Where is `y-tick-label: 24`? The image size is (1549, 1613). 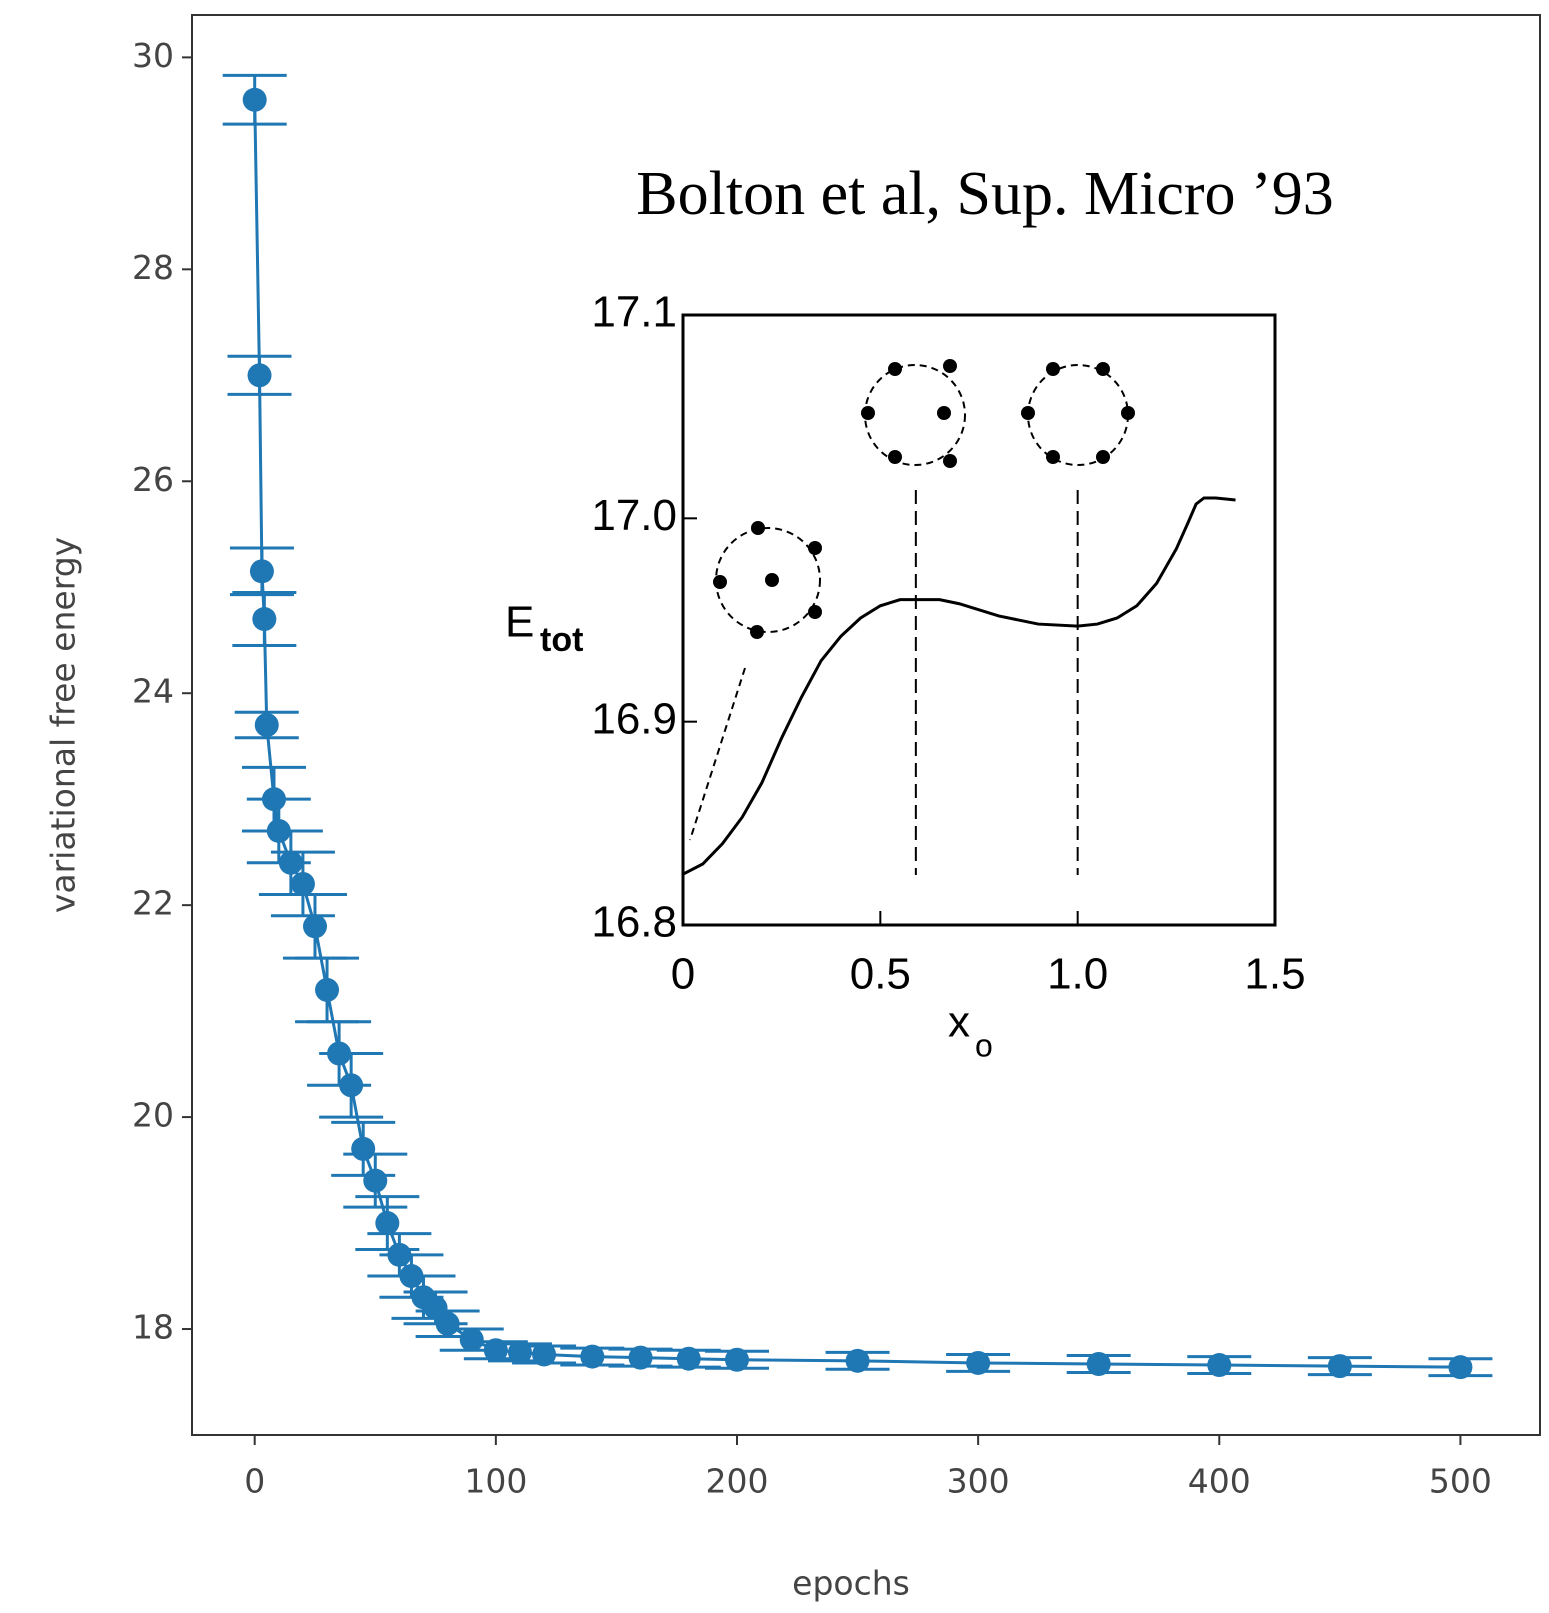 y-tick-label: 24 is located at coordinates (153, 691).